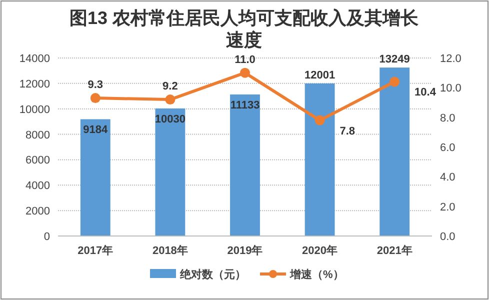  I want to click on title: 图13 农村常住居民人均可支配收入及其增长速度, so click(244, 29).